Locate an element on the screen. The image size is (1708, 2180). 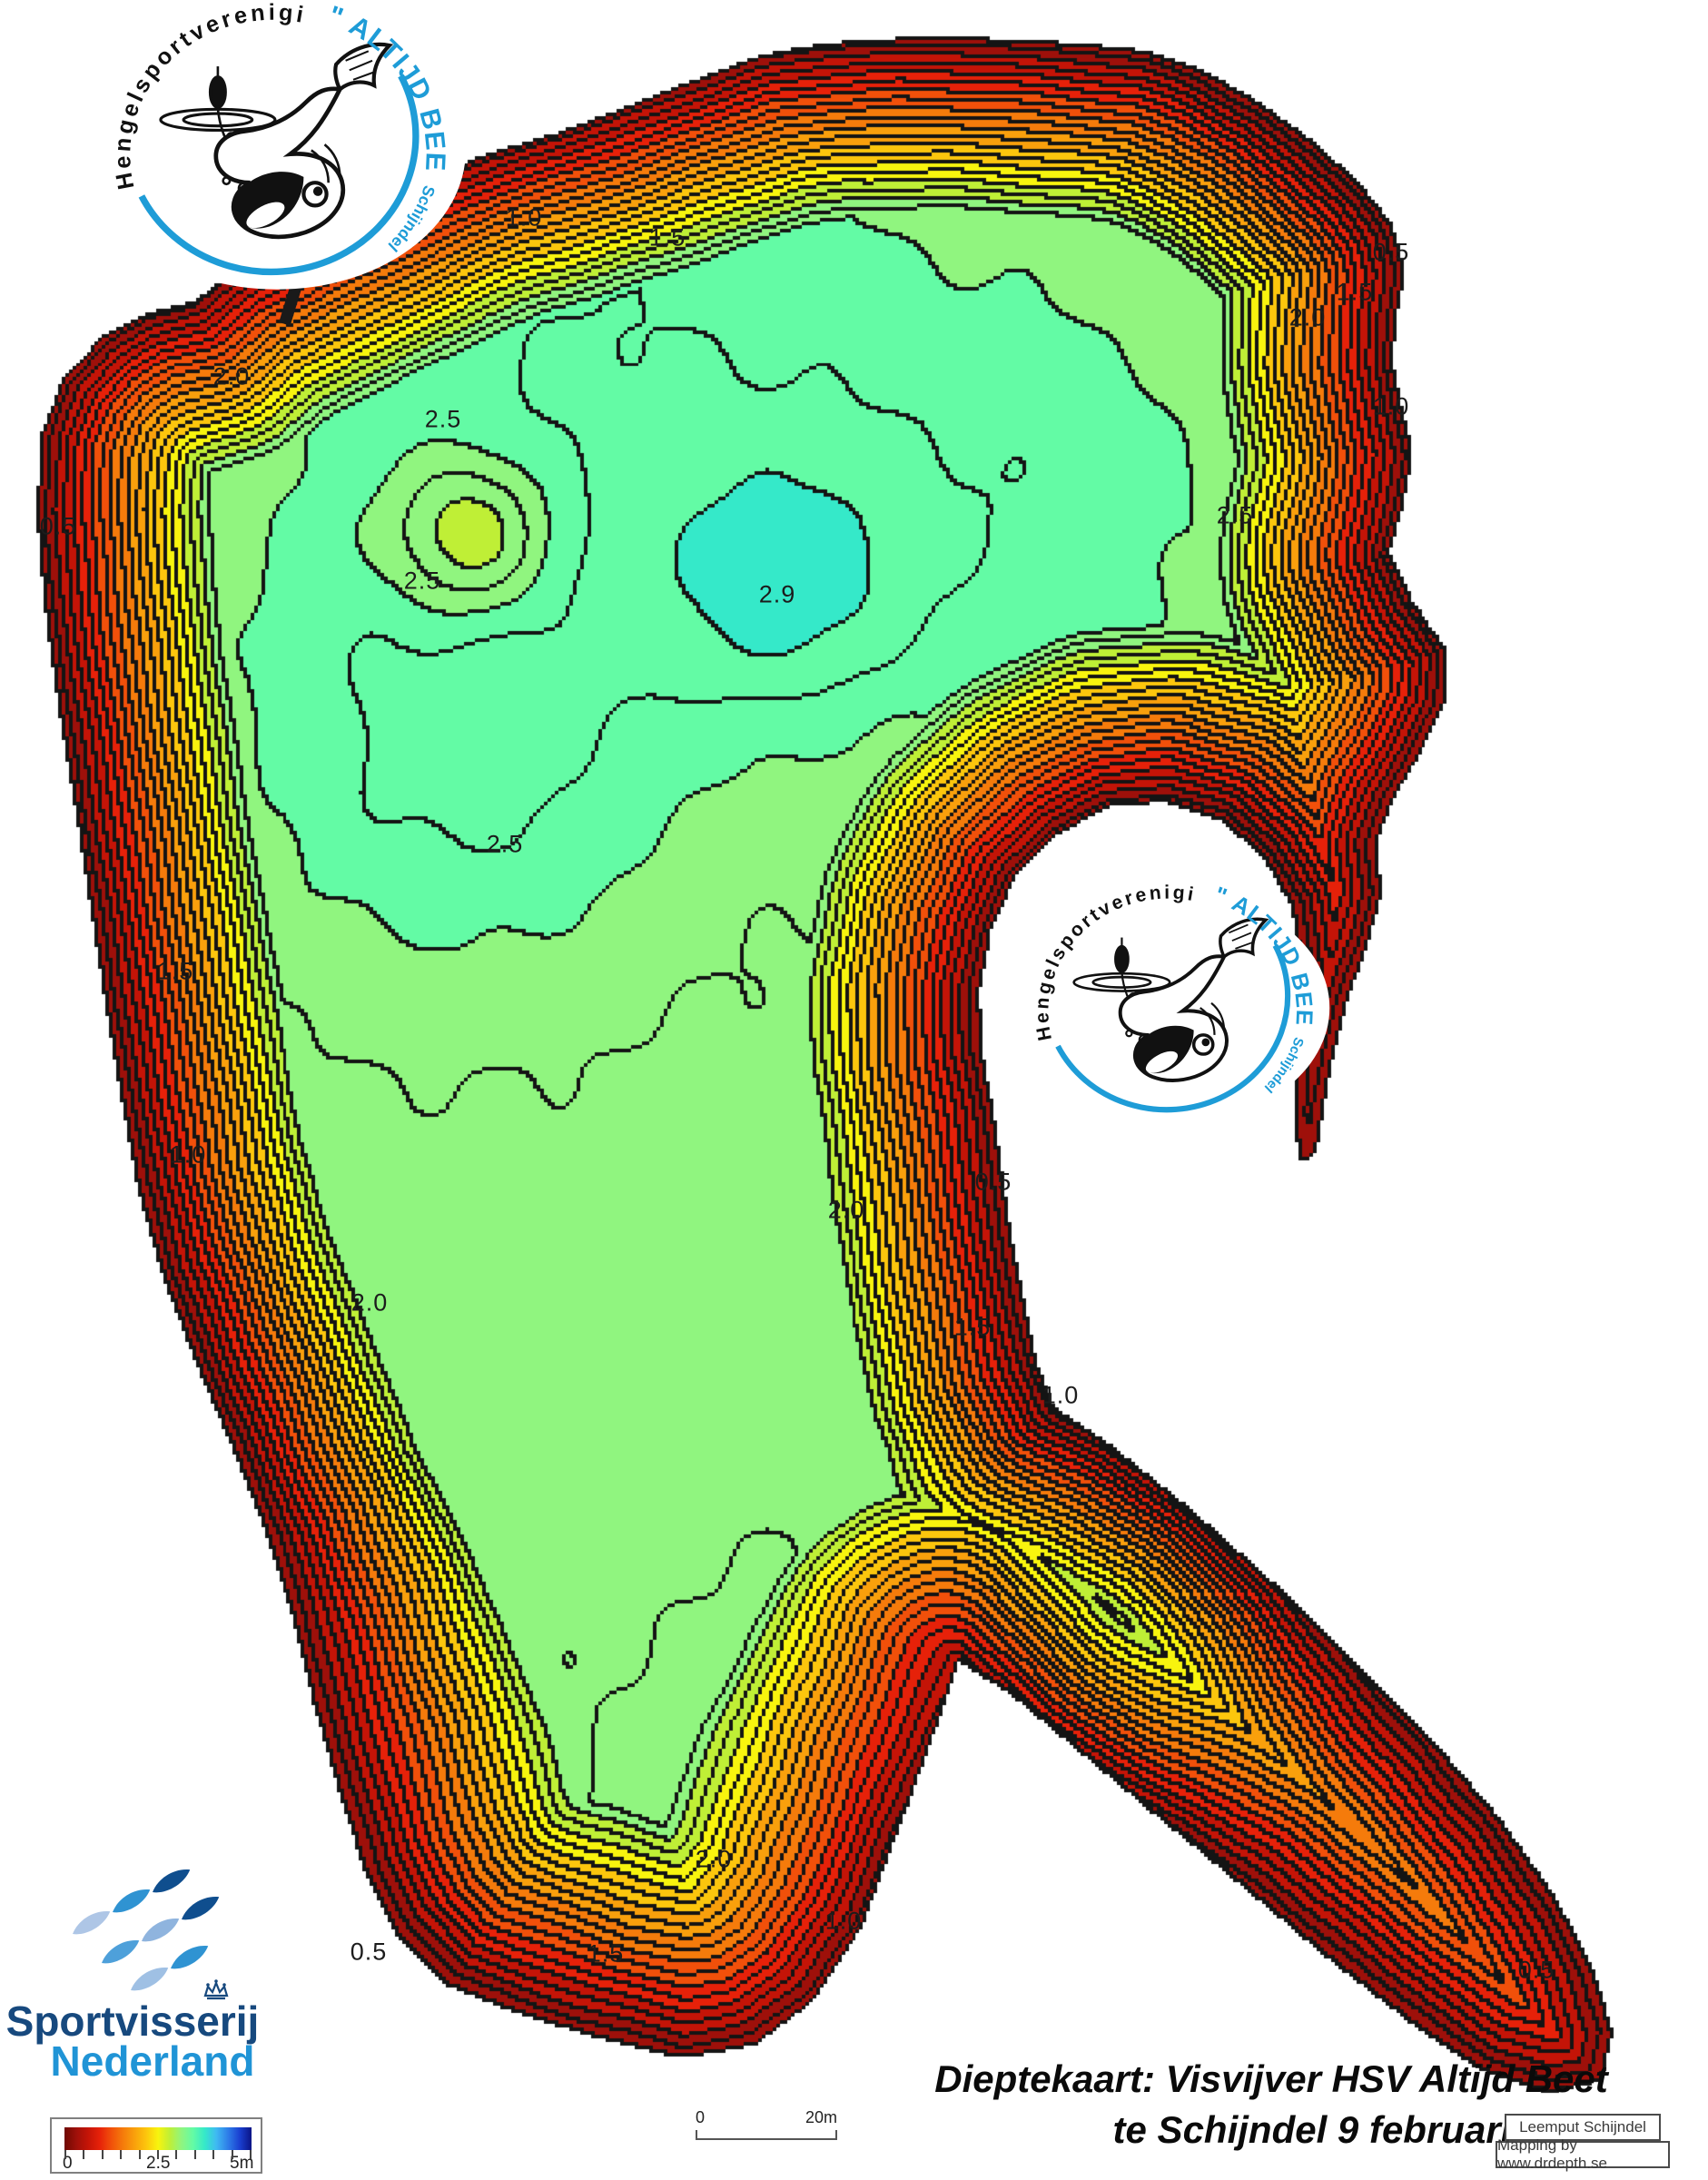
scalebar-left-label: 0 is located at coordinates (701, 2117).